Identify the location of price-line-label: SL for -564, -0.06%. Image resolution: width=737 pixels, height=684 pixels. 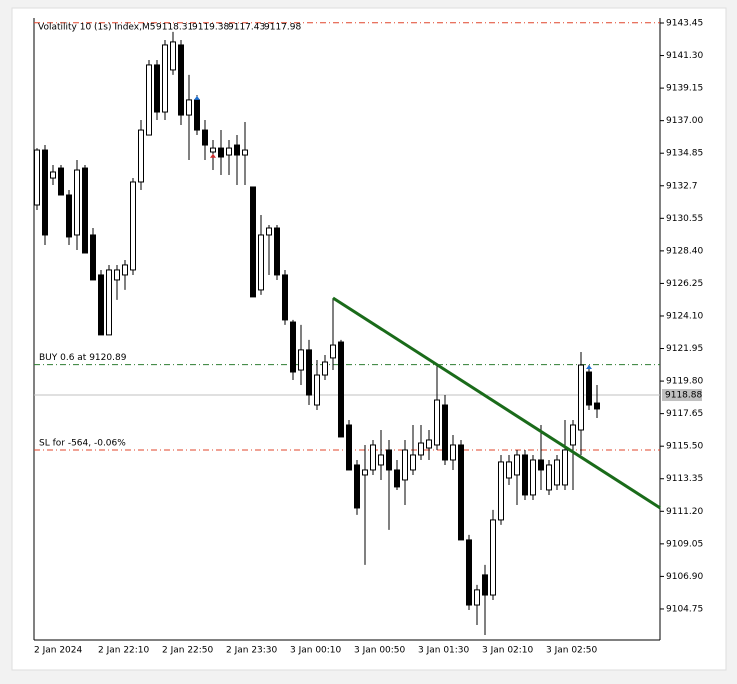
(82, 443).